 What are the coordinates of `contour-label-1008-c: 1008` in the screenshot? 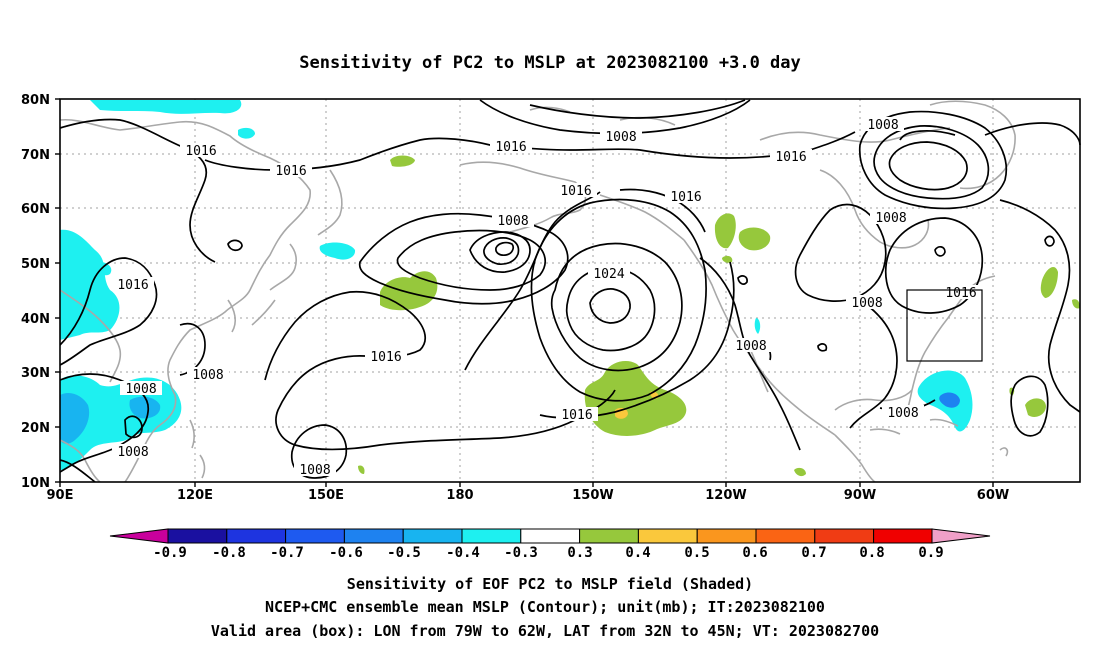 It's located at (513, 221).